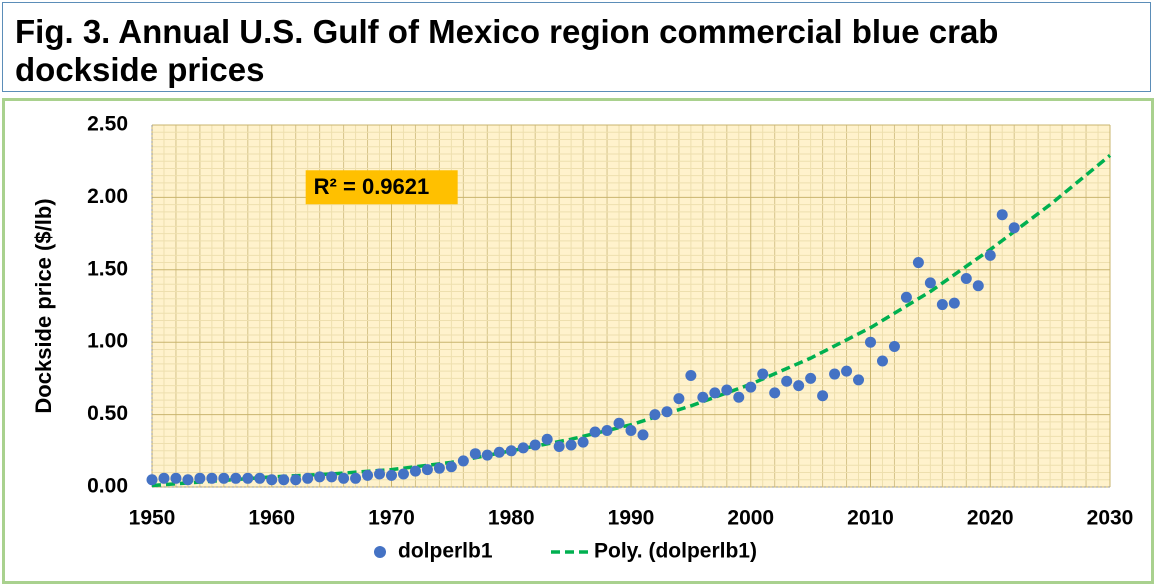  I want to click on y-axis-label: Dockside price ($/lb), so click(43, 305).